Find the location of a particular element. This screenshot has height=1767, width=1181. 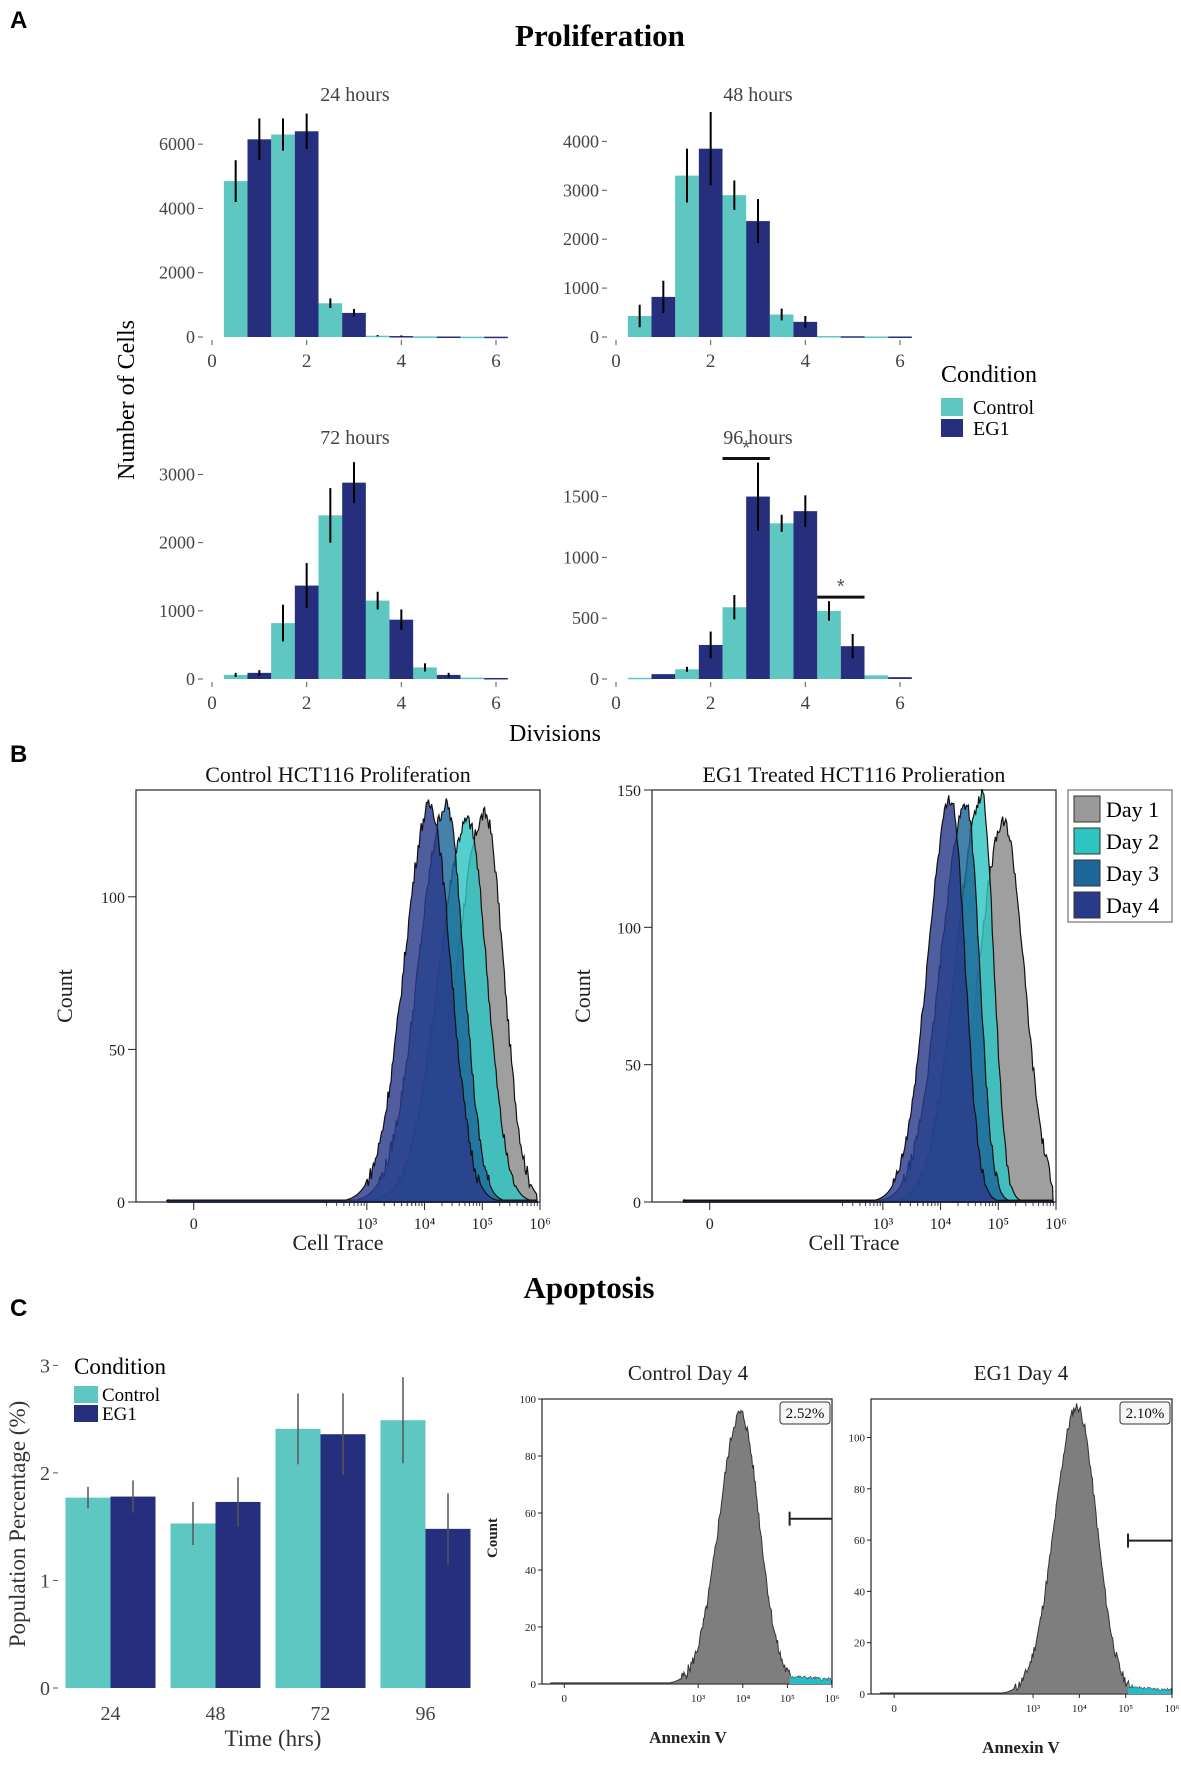

y-tick-label: 40 is located at coordinates (860, 1592).